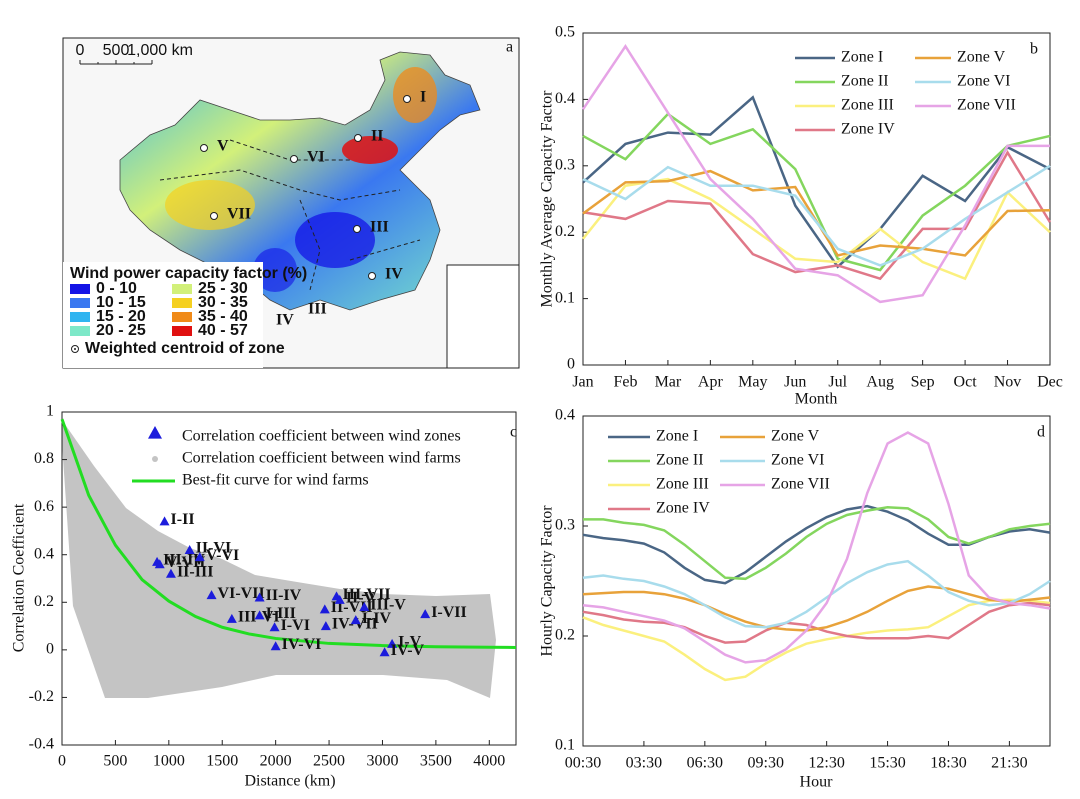  What do you see at coordinates (160, 50) in the screenshot?
I see `scale-label: 1,000 km` at bounding box center [160, 50].